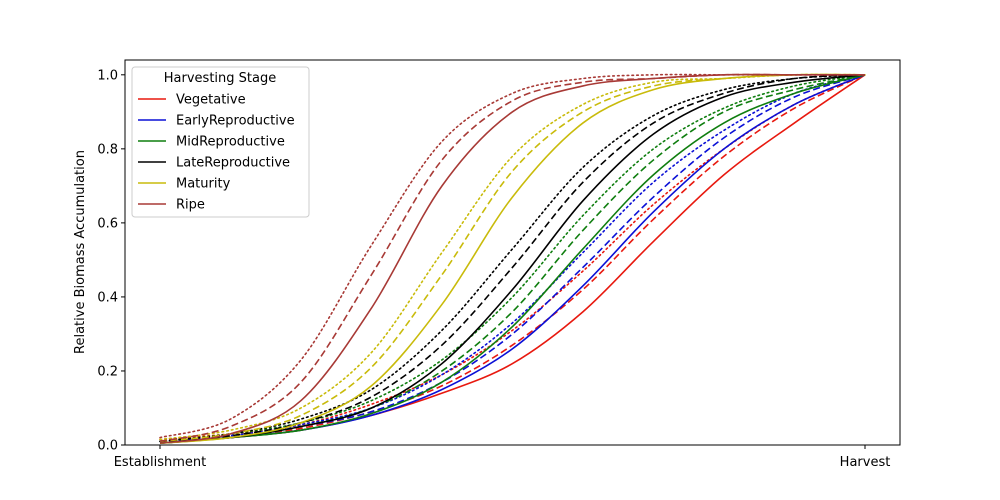 The image size is (1000, 500). I want to click on legend-label-latereproductive: LateReproductive, so click(233, 163).